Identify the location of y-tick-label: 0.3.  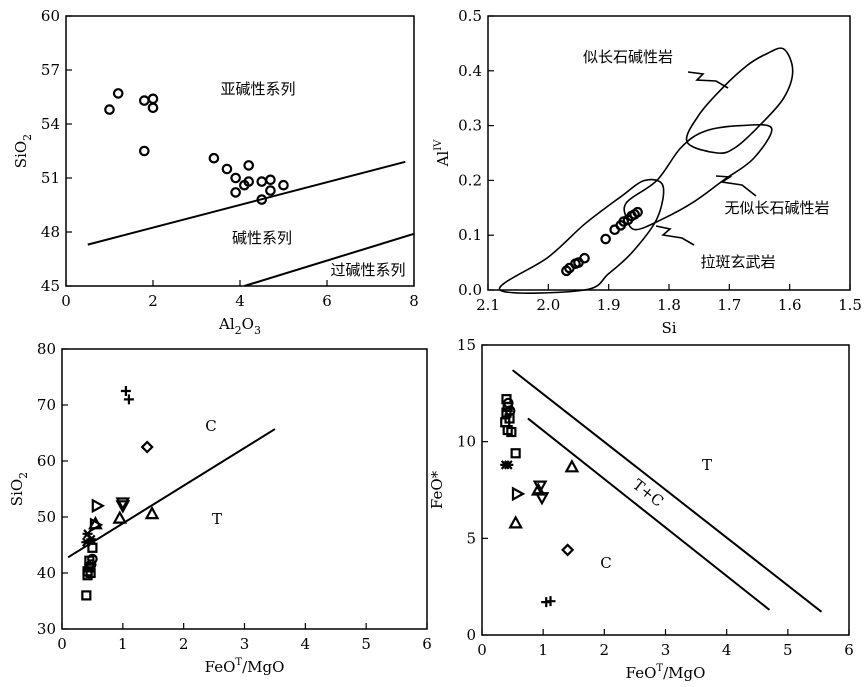
(470, 126).